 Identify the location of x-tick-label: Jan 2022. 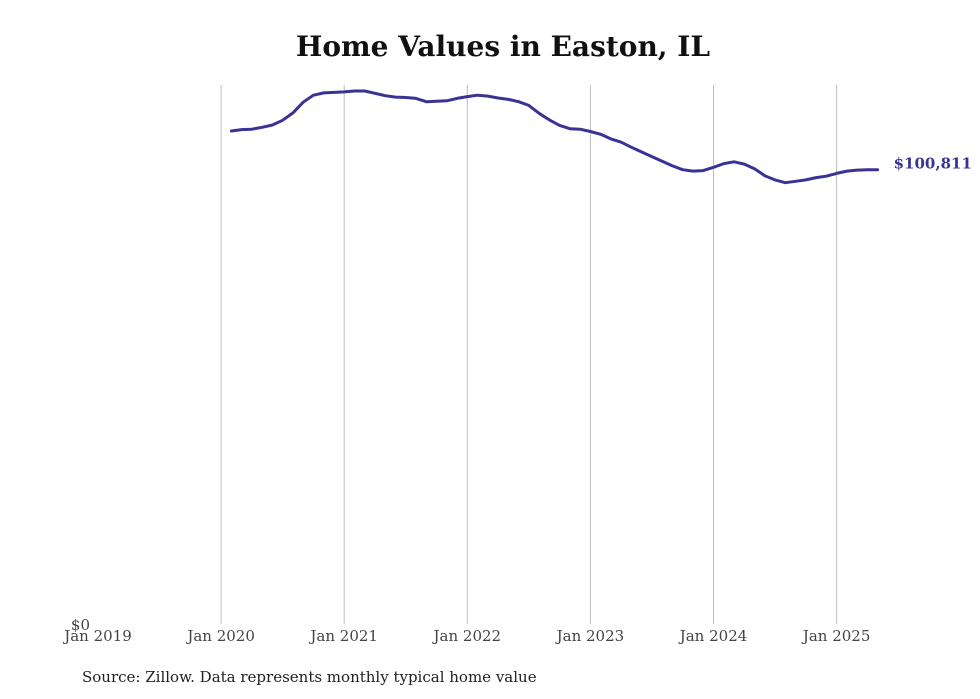
(467, 636).